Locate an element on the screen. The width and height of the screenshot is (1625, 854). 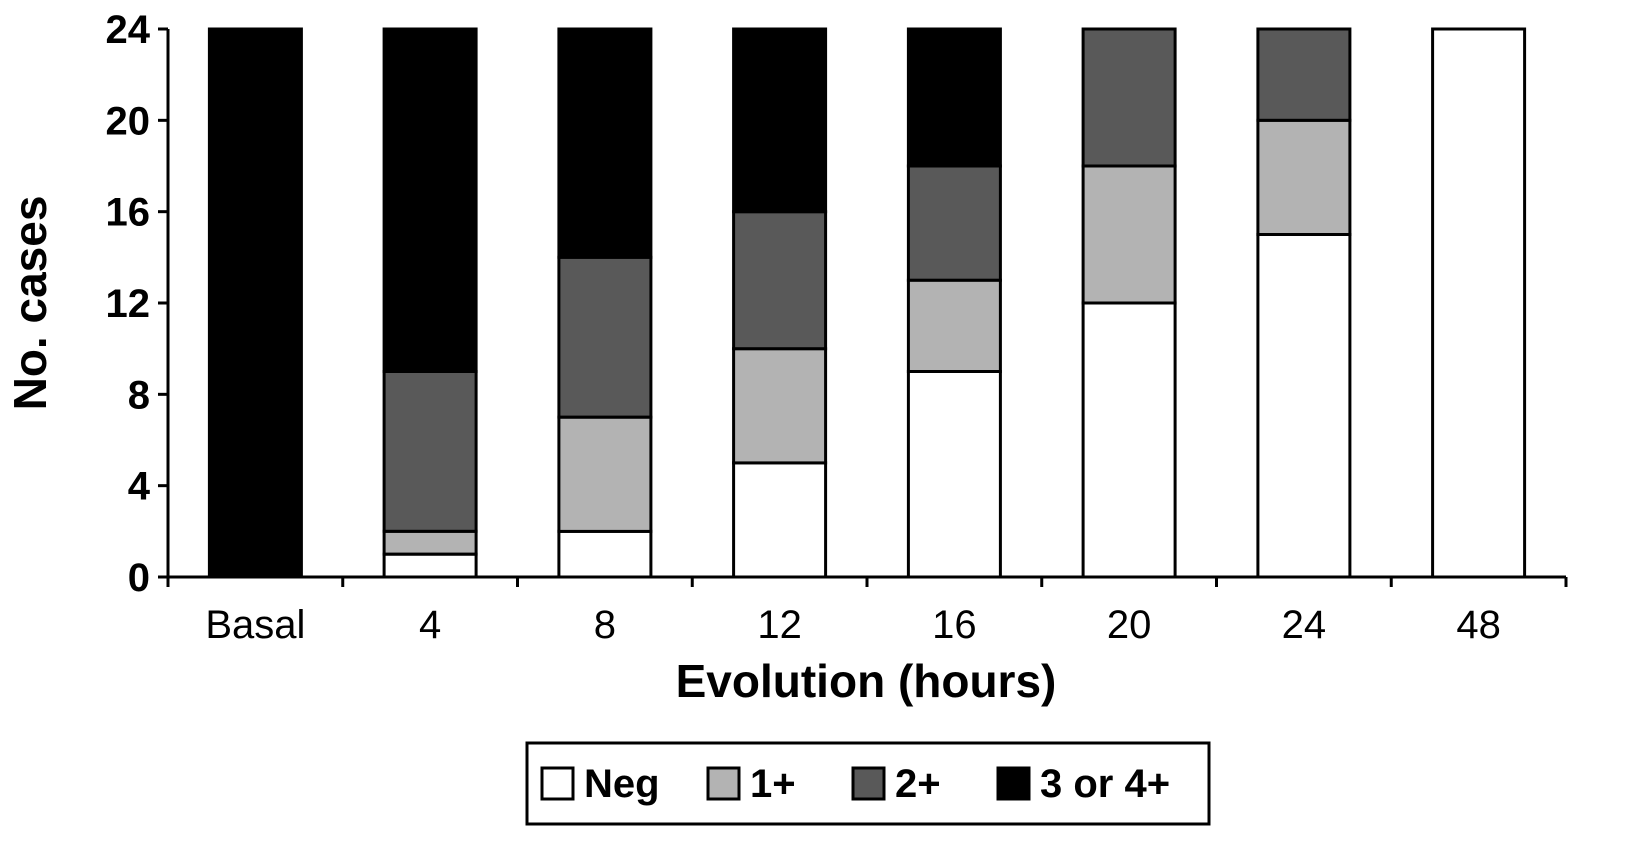
x-tick-label: 16 is located at coordinates (954, 625).